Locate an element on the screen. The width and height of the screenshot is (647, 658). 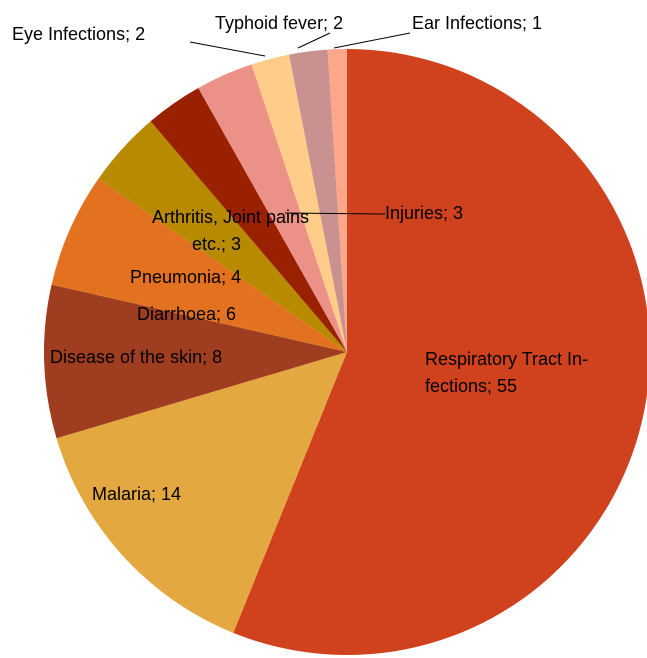
data-label: Ear Infections; 1 is located at coordinates (477, 23).